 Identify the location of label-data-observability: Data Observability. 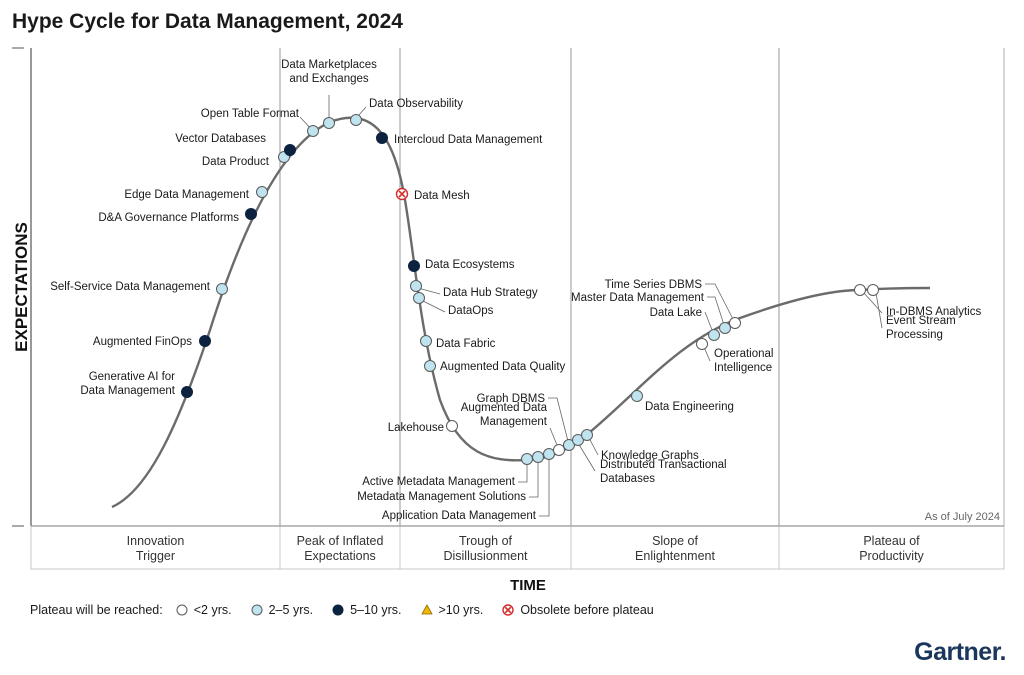
(416, 104).